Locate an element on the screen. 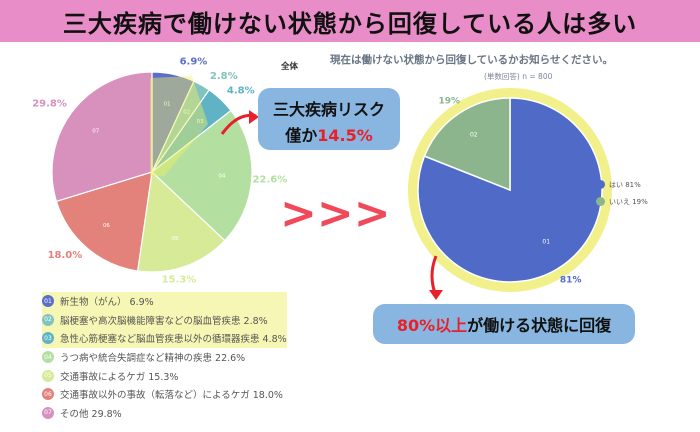 This screenshot has height=432, width=700. pie-slice-いいえ is located at coordinates (467, 144).